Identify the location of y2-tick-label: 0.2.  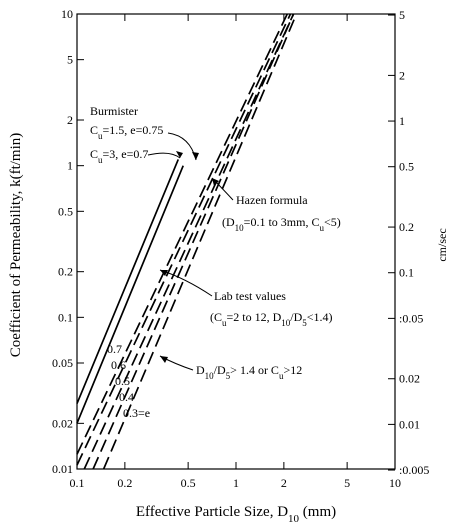
(406, 227).